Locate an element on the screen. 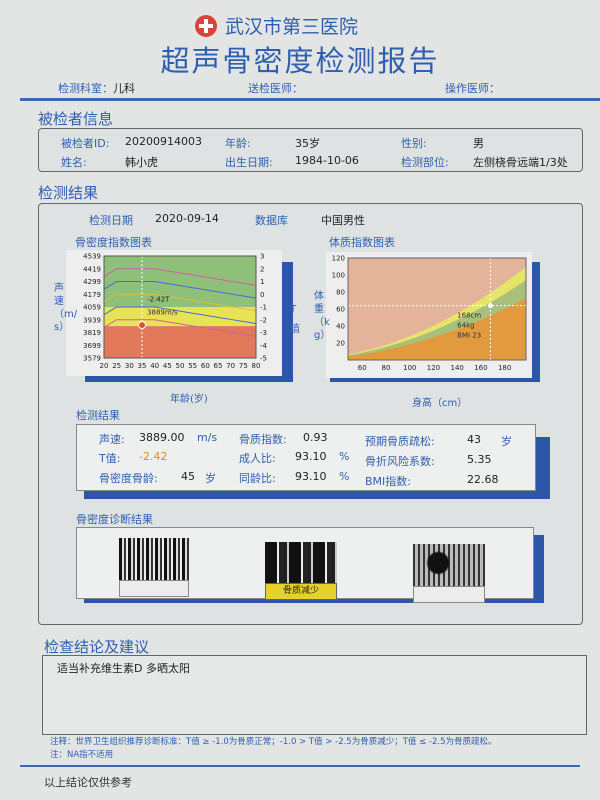  bmi-annotation: 64kg is located at coordinates (465, 326).